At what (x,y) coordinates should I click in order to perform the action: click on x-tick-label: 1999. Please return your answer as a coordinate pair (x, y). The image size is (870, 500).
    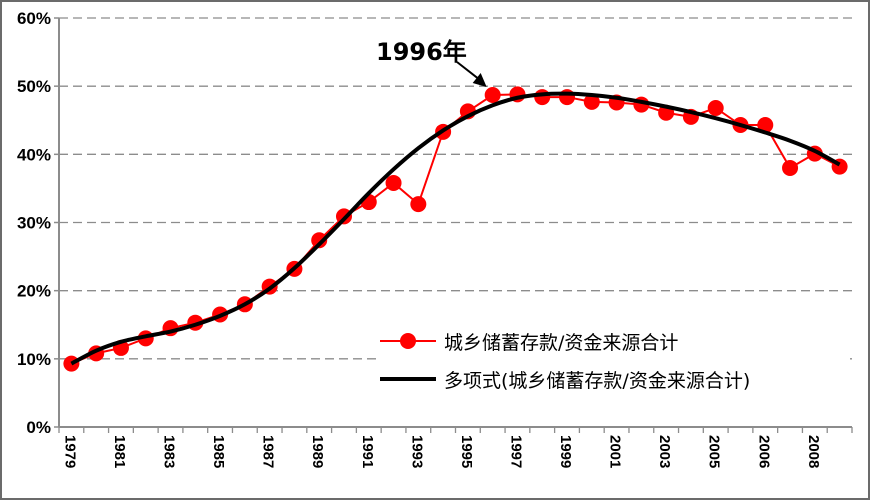
    Looking at the image, I should click on (565, 451).